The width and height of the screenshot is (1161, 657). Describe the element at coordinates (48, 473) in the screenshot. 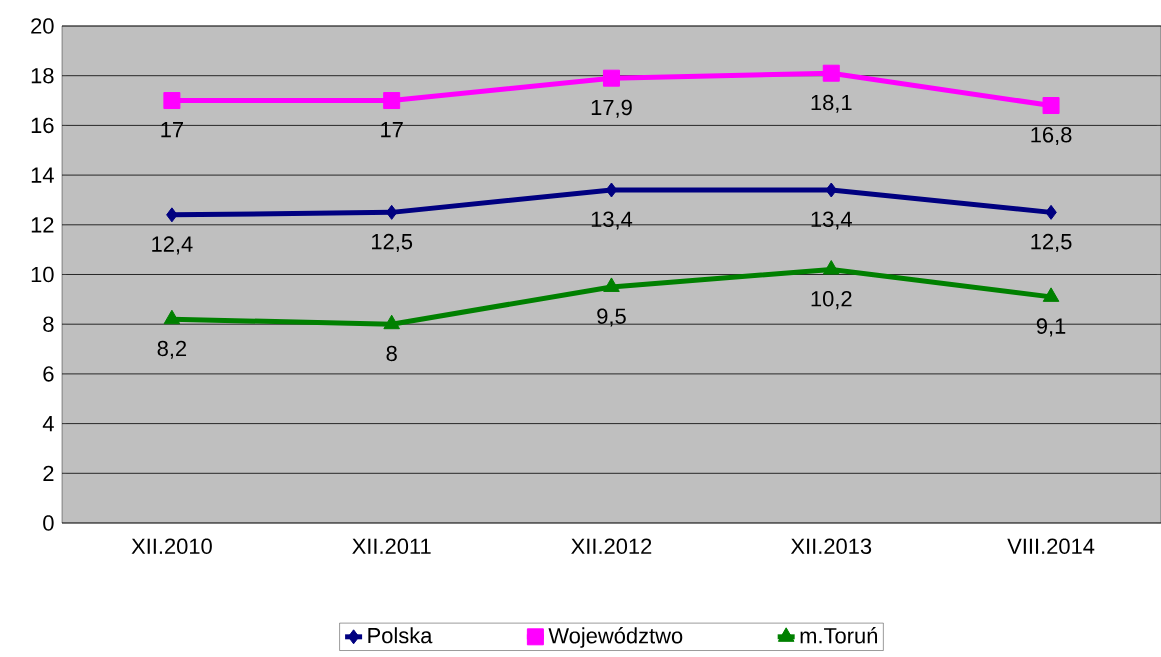

I see `y-tick-label: 2` at that location.